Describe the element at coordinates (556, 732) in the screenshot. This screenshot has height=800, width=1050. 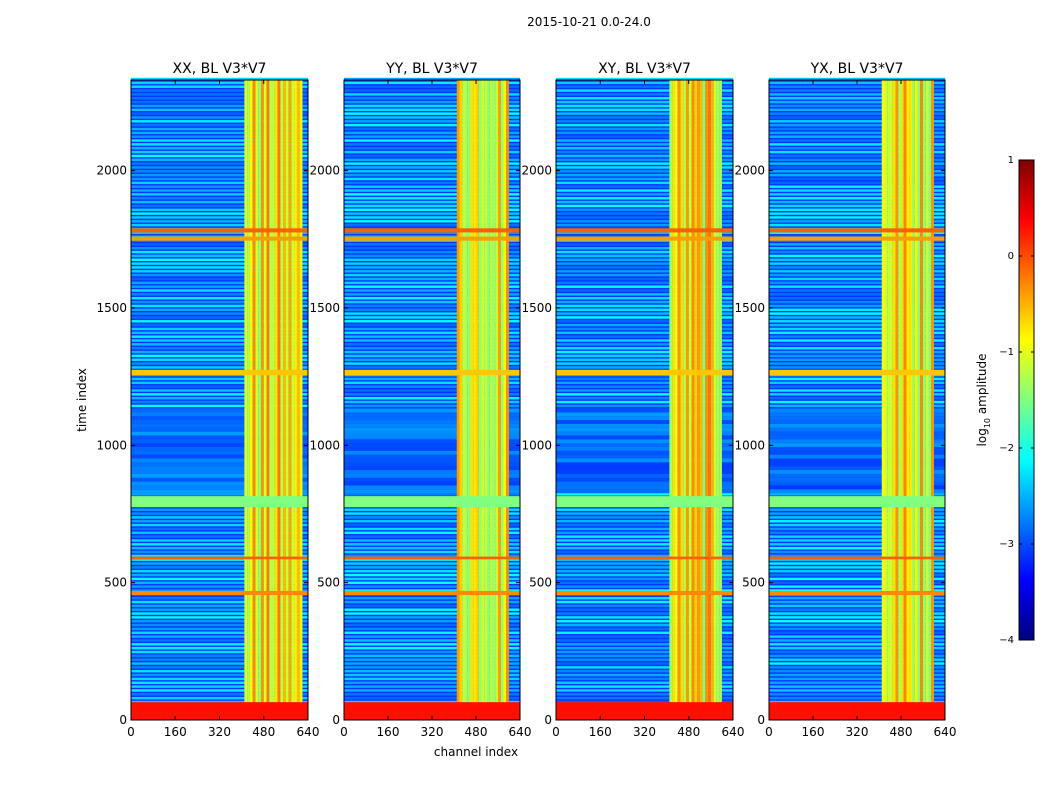
I see `x-tick-label: 0` at that location.